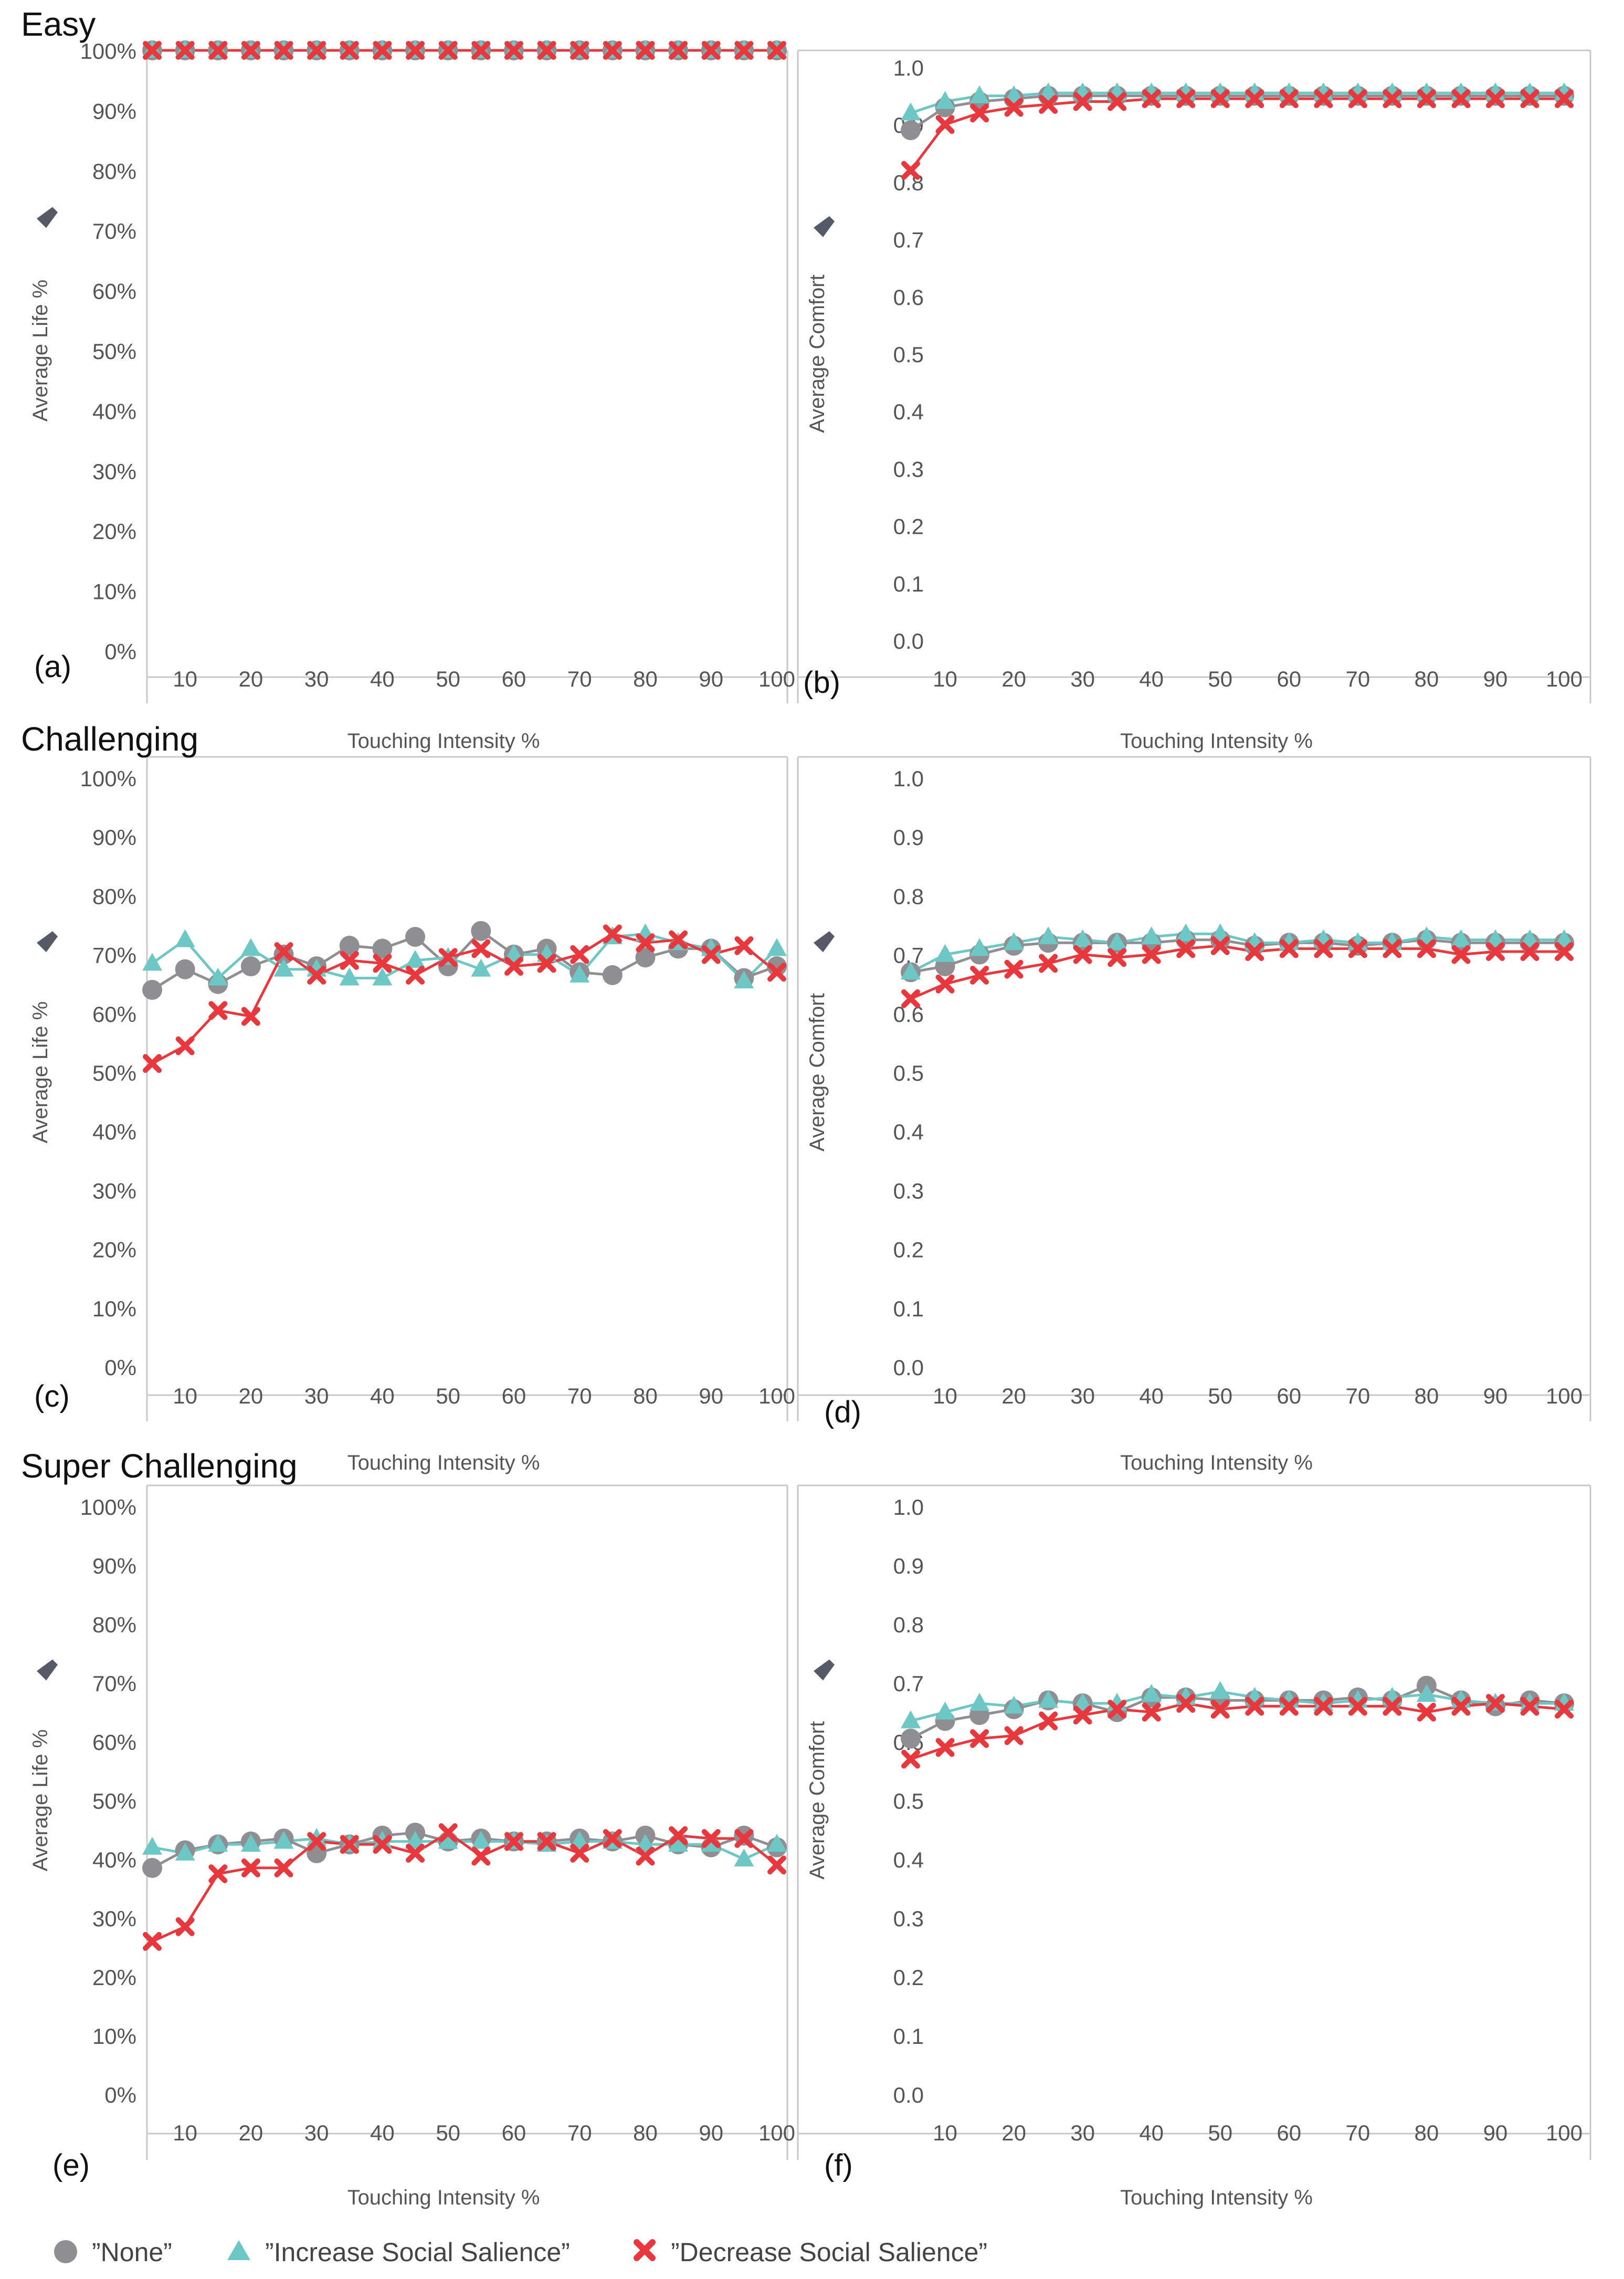 This screenshot has width=1624, height=2279. I want to click on y-tick-label: 60%, so click(114, 1014).